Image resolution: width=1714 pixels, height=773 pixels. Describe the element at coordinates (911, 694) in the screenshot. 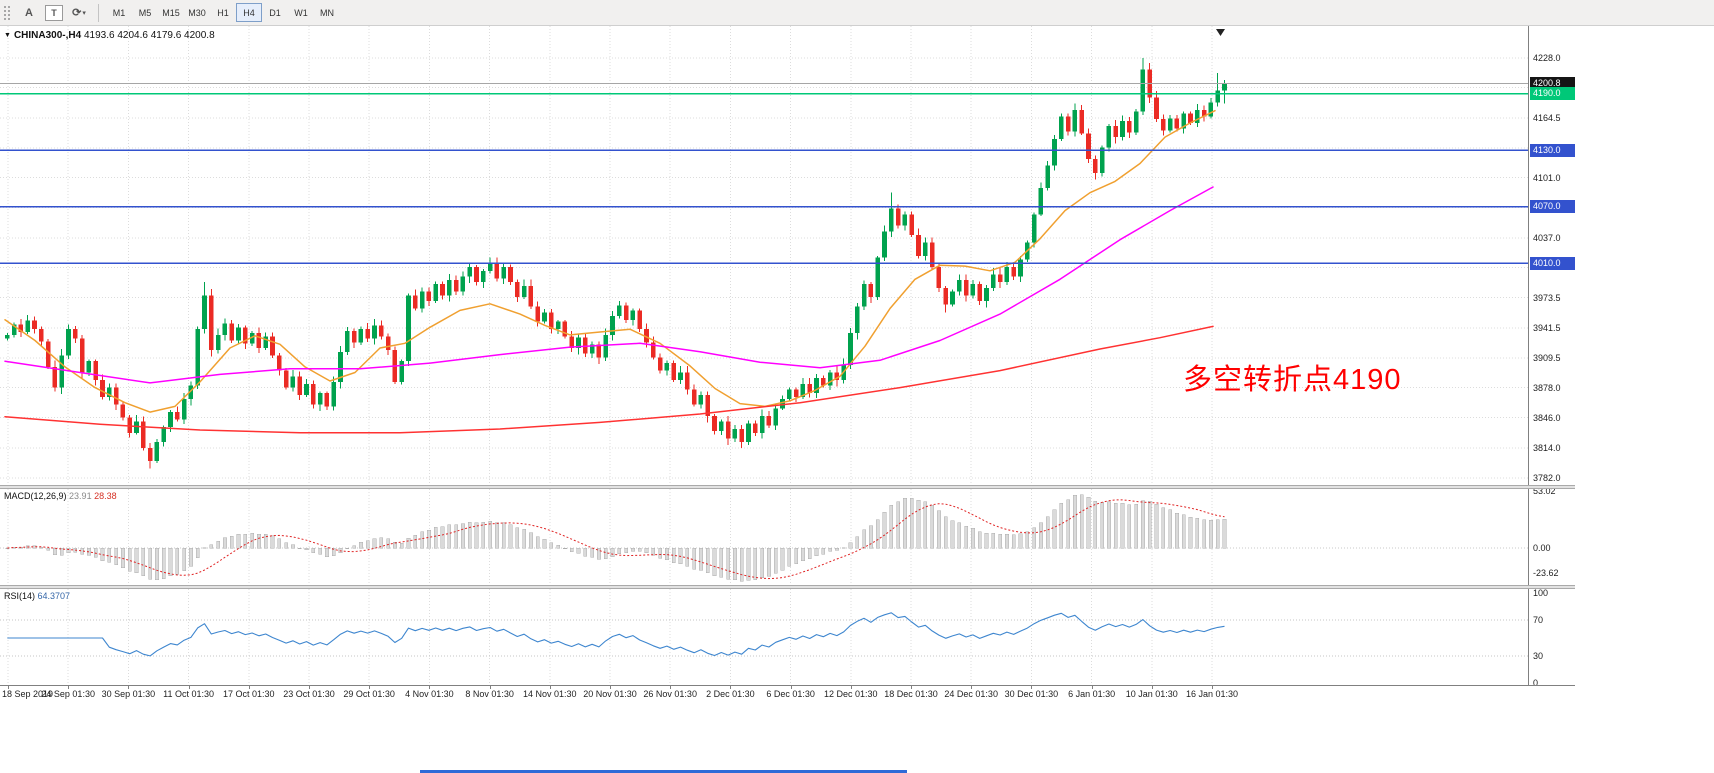

I see `time-axis-label: 18 Dec 01:30` at that location.